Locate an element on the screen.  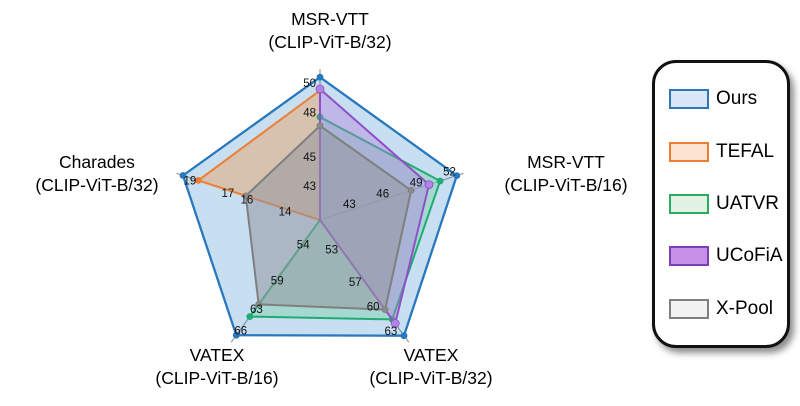
tick-label: 45 is located at coordinates (309, 158).